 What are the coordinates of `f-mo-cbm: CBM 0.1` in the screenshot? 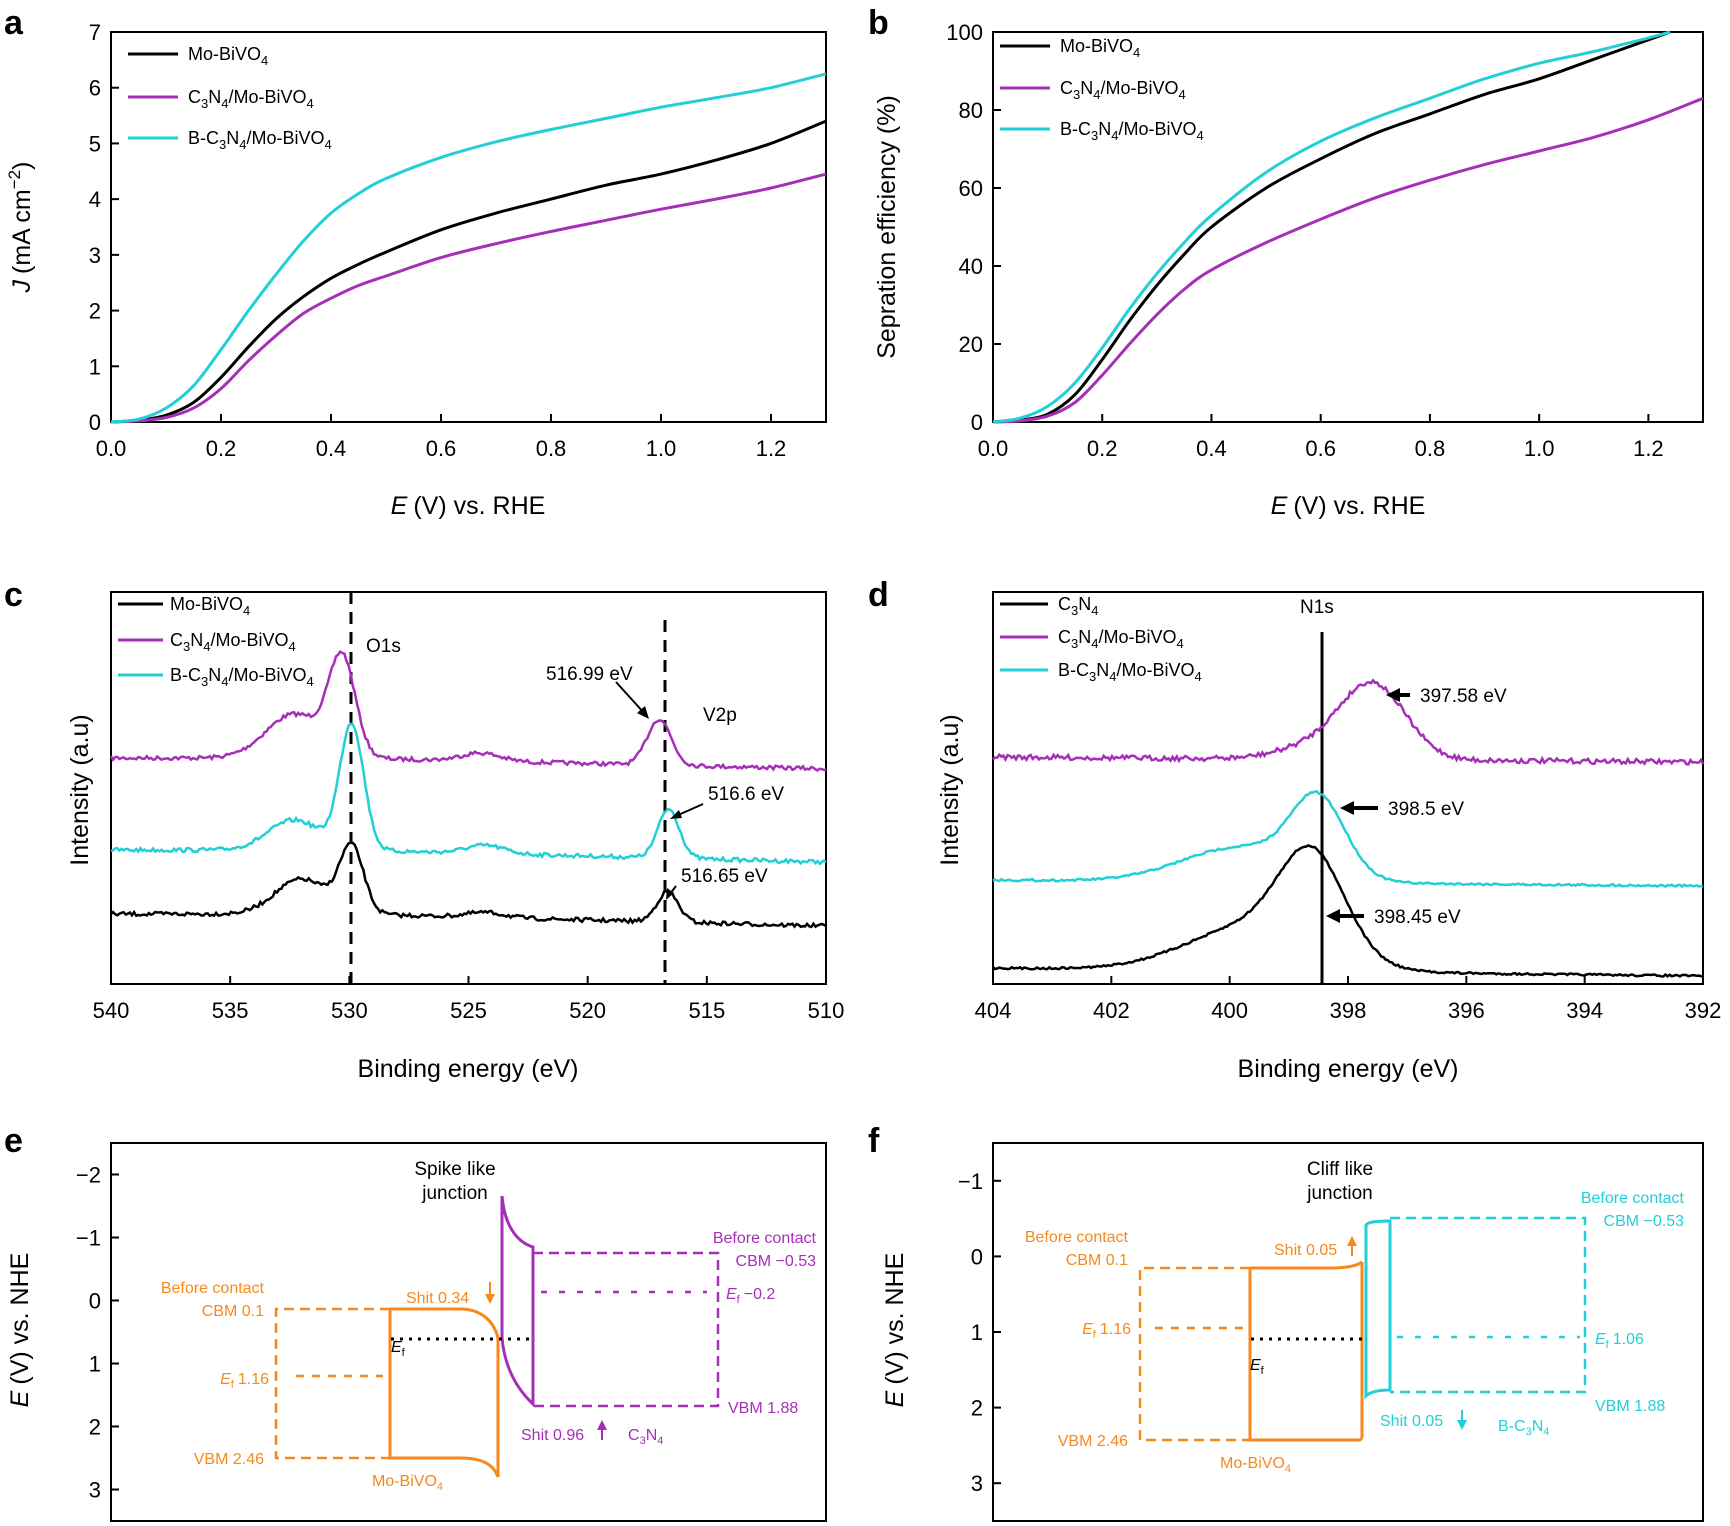 It's located at (1097, 1260).